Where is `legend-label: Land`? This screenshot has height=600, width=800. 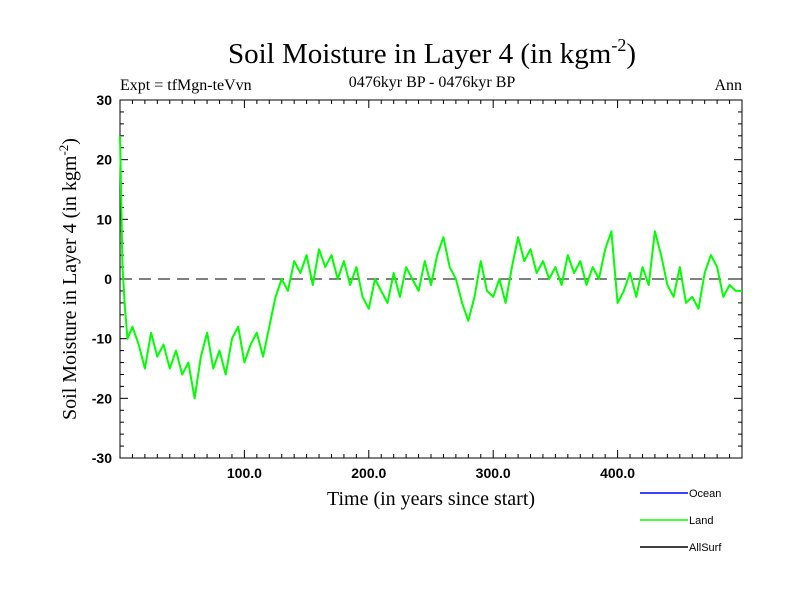 legend-label: Land is located at coordinates (701, 521).